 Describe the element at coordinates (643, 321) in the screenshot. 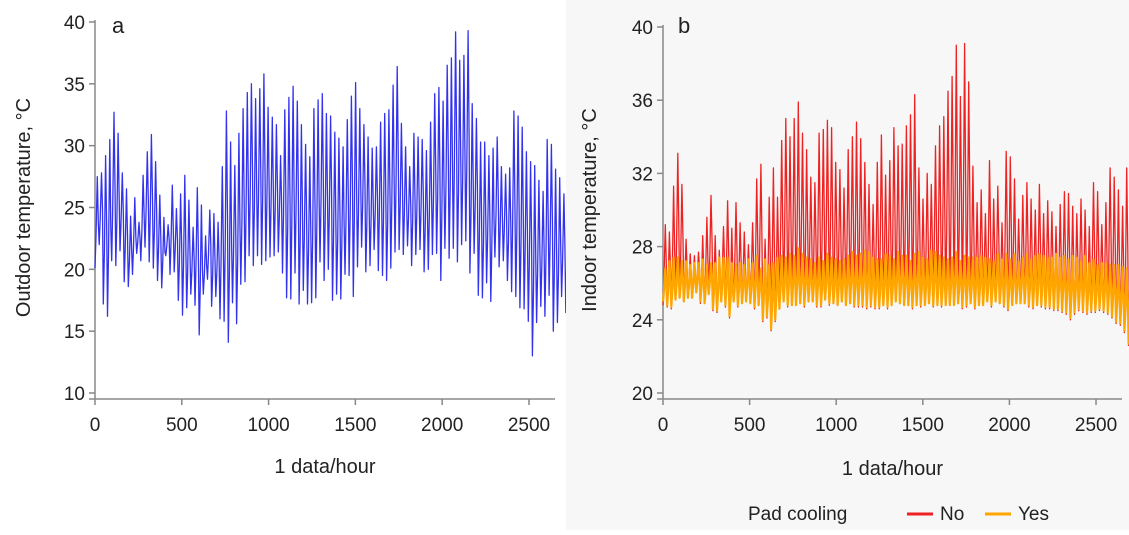

I see `panel-b-ytick-label: 24` at that location.